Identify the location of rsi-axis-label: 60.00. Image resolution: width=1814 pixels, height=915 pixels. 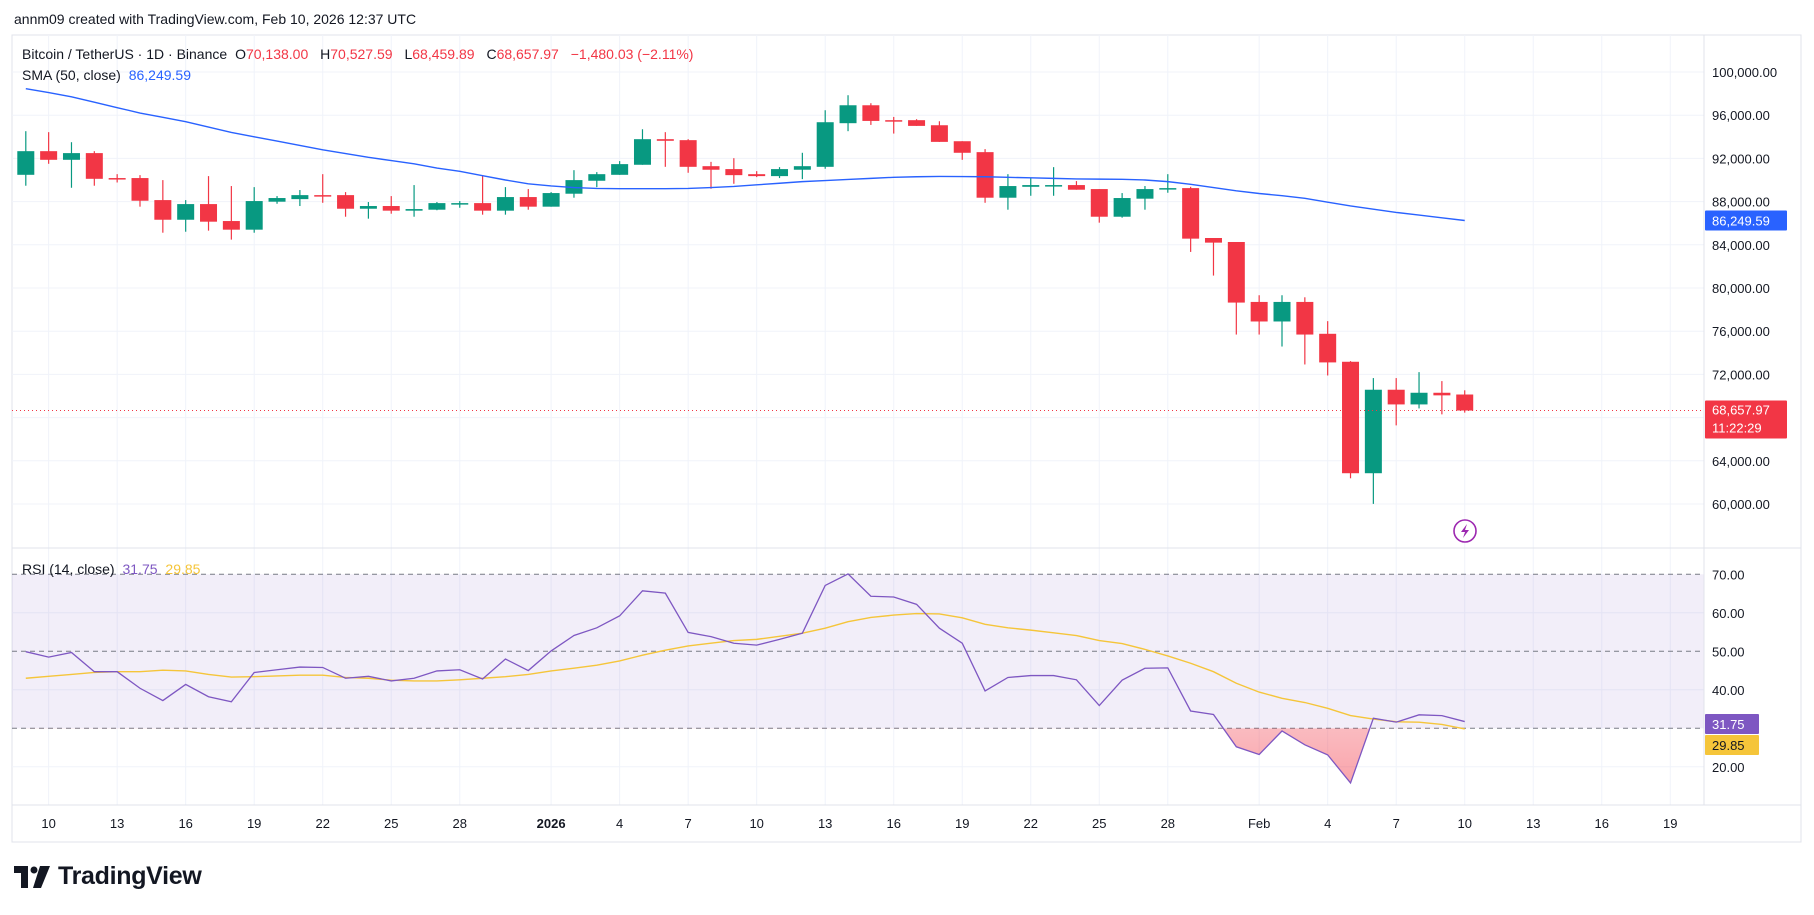
(1728, 613).